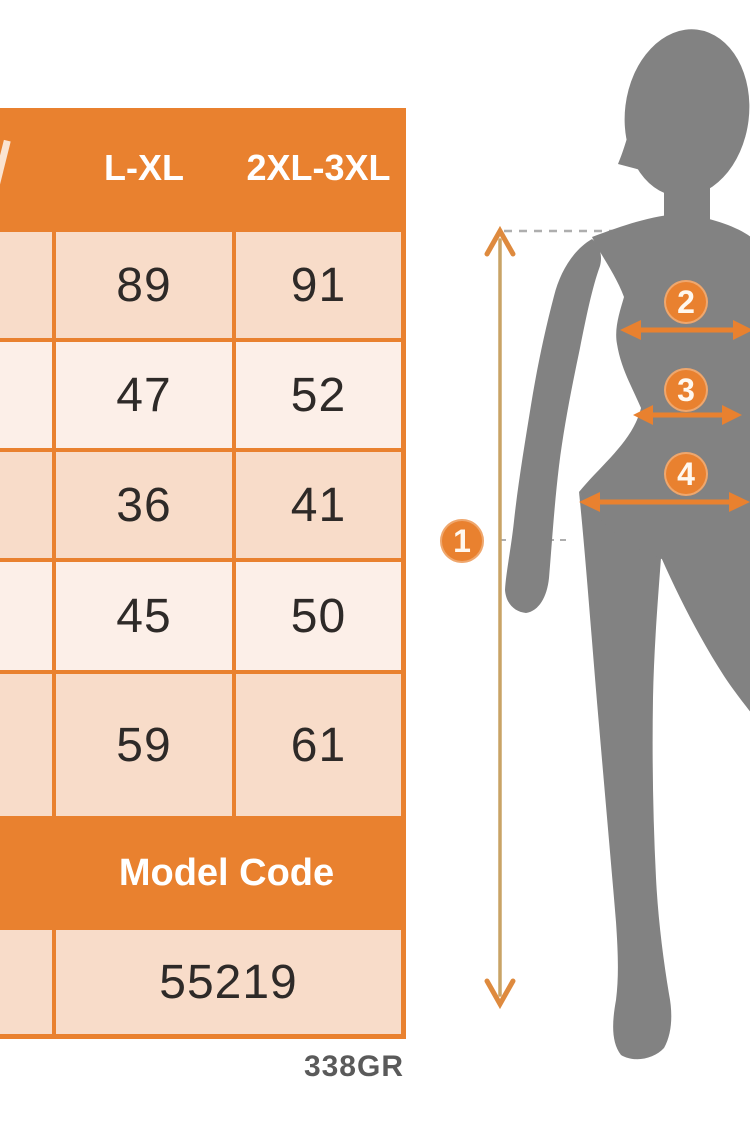 Image resolution: width=750 pixels, height=1125 pixels. Describe the element at coordinates (553, 426) in the screenshot. I see `left-arm-shape` at that location.